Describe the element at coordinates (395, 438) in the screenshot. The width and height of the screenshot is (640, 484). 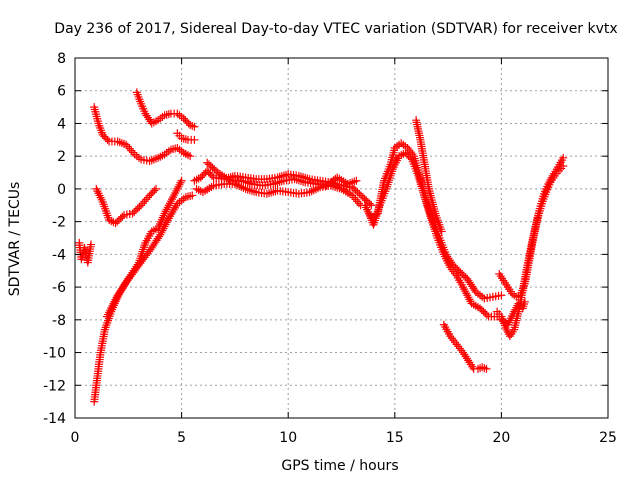
I see `x-tick-label: 15` at that location.